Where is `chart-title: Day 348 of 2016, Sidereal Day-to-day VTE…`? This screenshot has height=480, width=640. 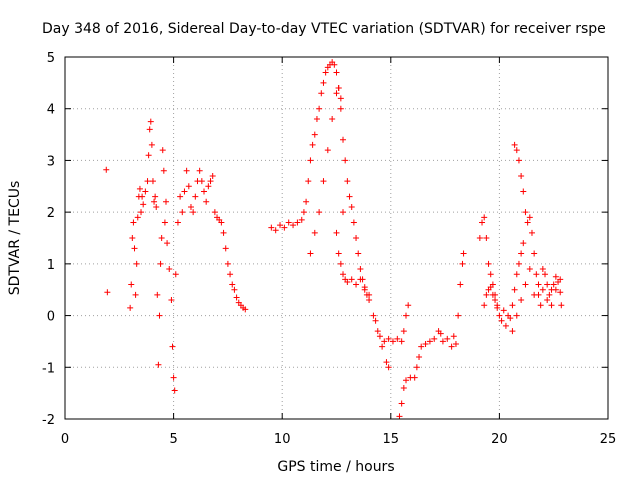 chart-title: Day 348 of 2016, Sidereal Day-to-day VTE… is located at coordinates (324, 29).